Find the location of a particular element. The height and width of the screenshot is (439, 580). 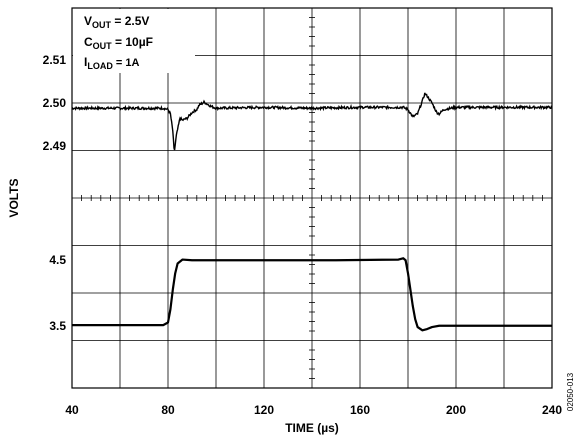

x-tick-labels: 40 80 120 160 200 240 is located at coordinates (313, 410).